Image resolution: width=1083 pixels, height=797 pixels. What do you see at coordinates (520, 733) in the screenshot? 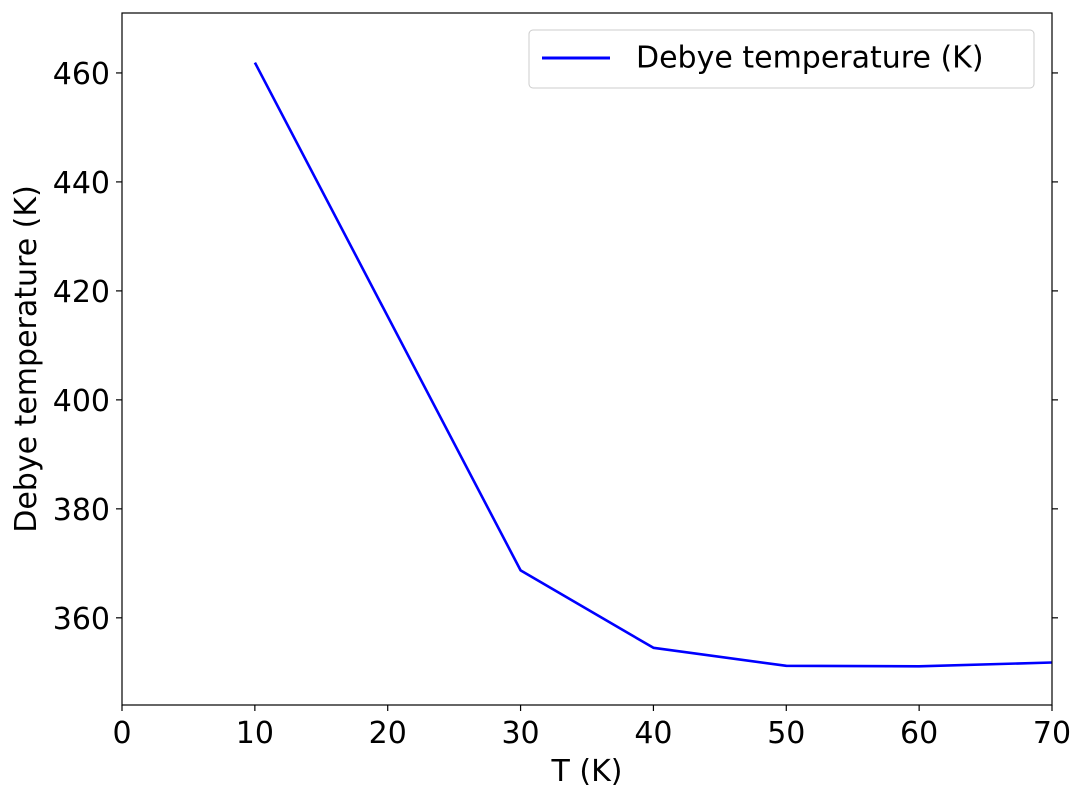
I see `x-tick-label: 30` at bounding box center [520, 733].